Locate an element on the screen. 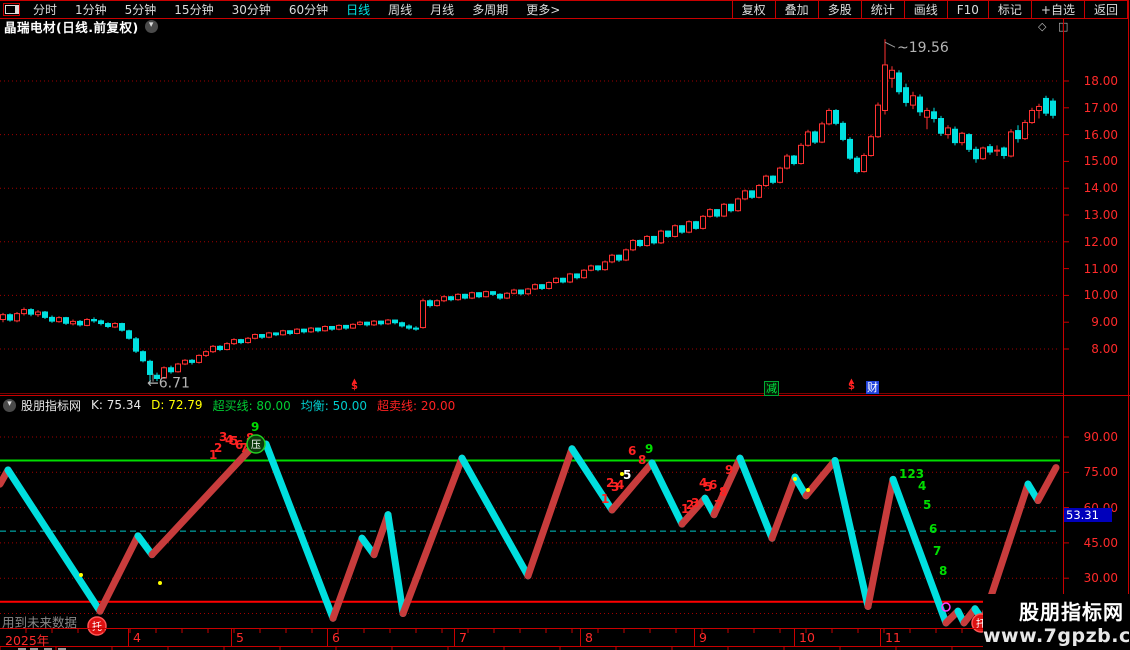 The width and height of the screenshot is (1130, 650). month-divider is located at coordinates (794, 637).